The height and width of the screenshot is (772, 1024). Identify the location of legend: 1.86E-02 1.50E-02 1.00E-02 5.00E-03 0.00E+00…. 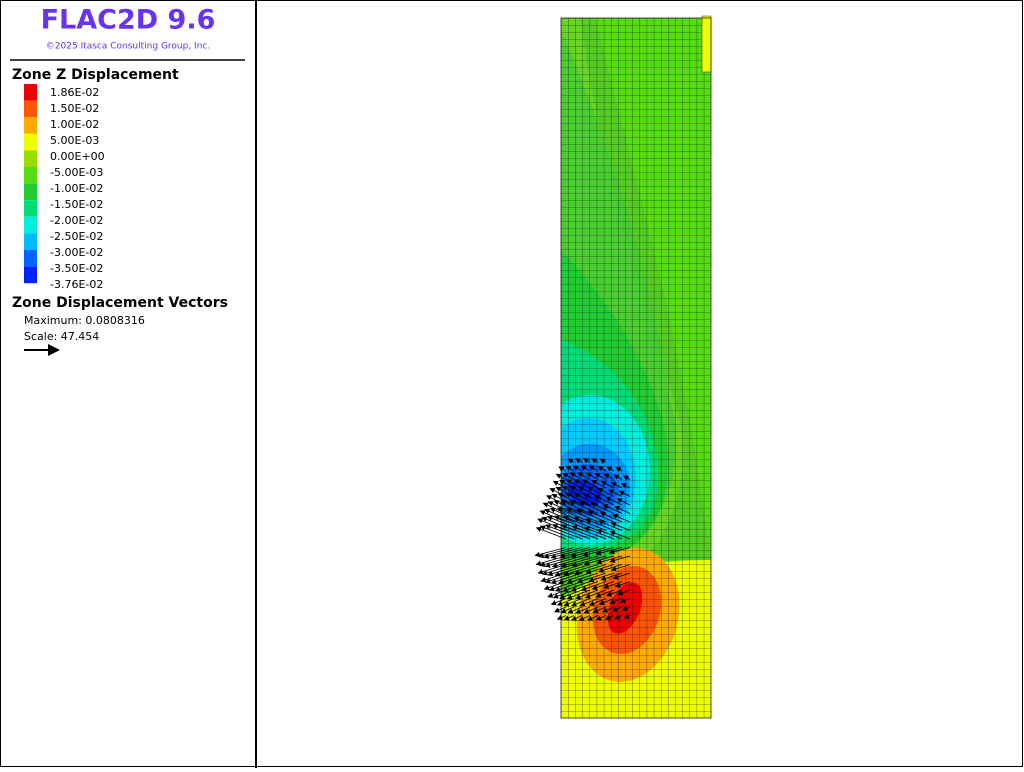
(64, 187).